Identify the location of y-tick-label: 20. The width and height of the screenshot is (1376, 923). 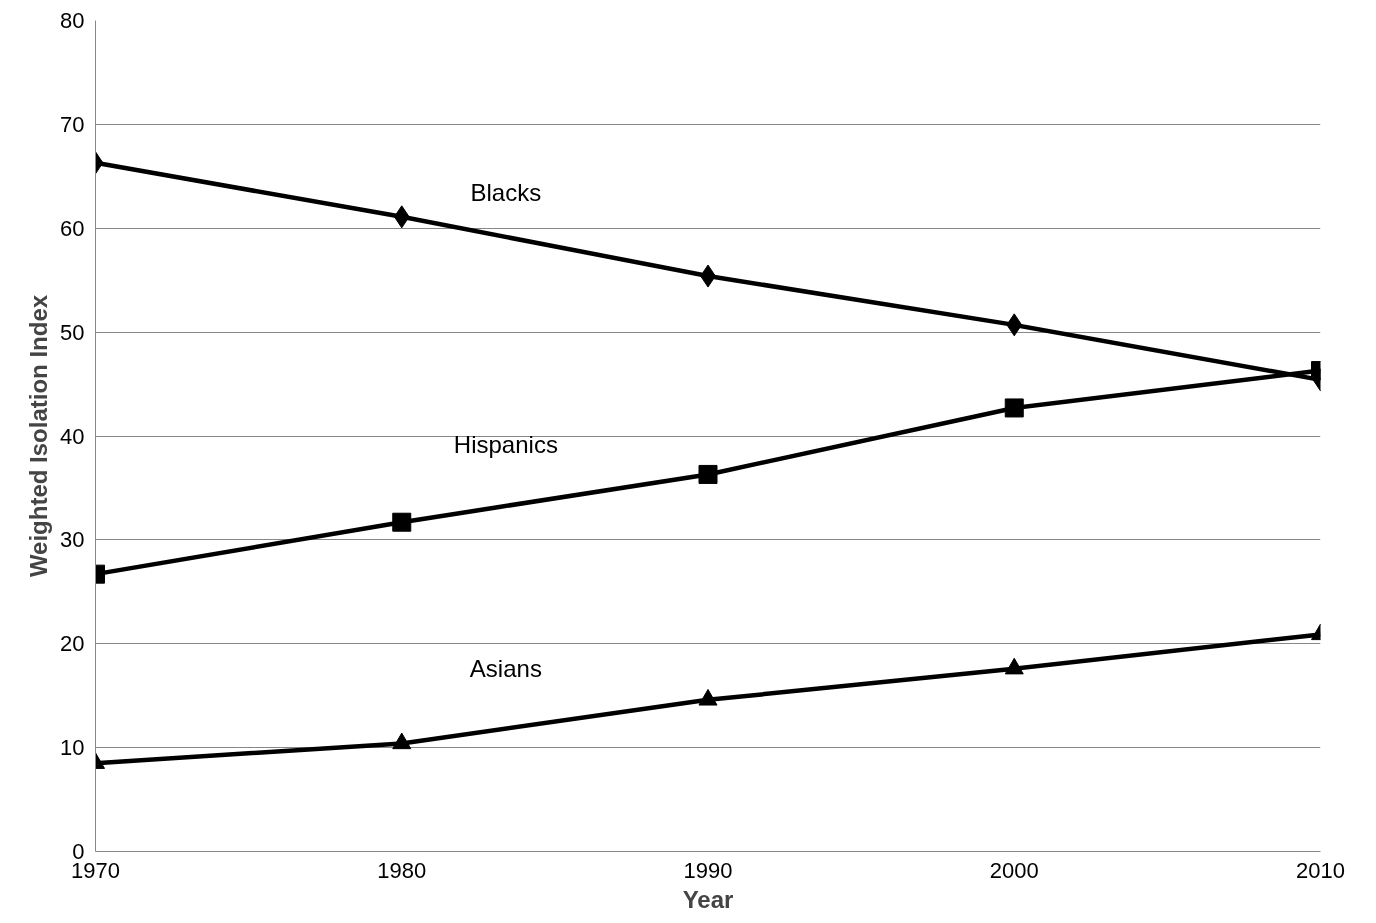
(72, 644).